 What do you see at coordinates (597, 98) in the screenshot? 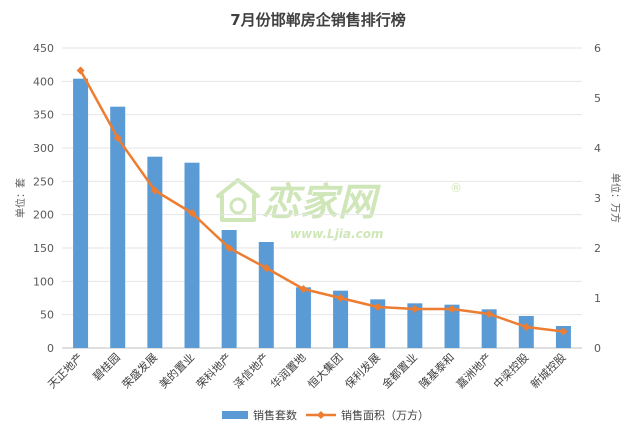
I see `y2-tick-label: 5` at bounding box center [597, 98].